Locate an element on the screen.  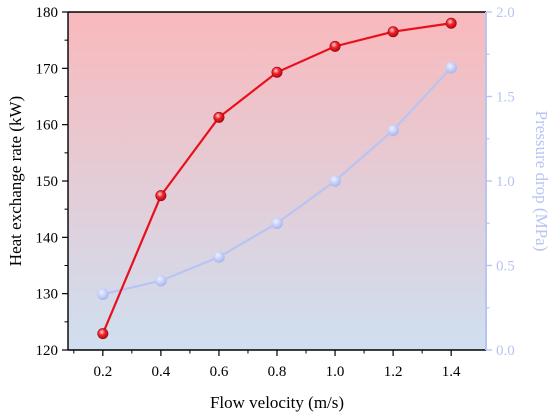
x-tick-label: 0.2 is located at coordinates (102, 372).